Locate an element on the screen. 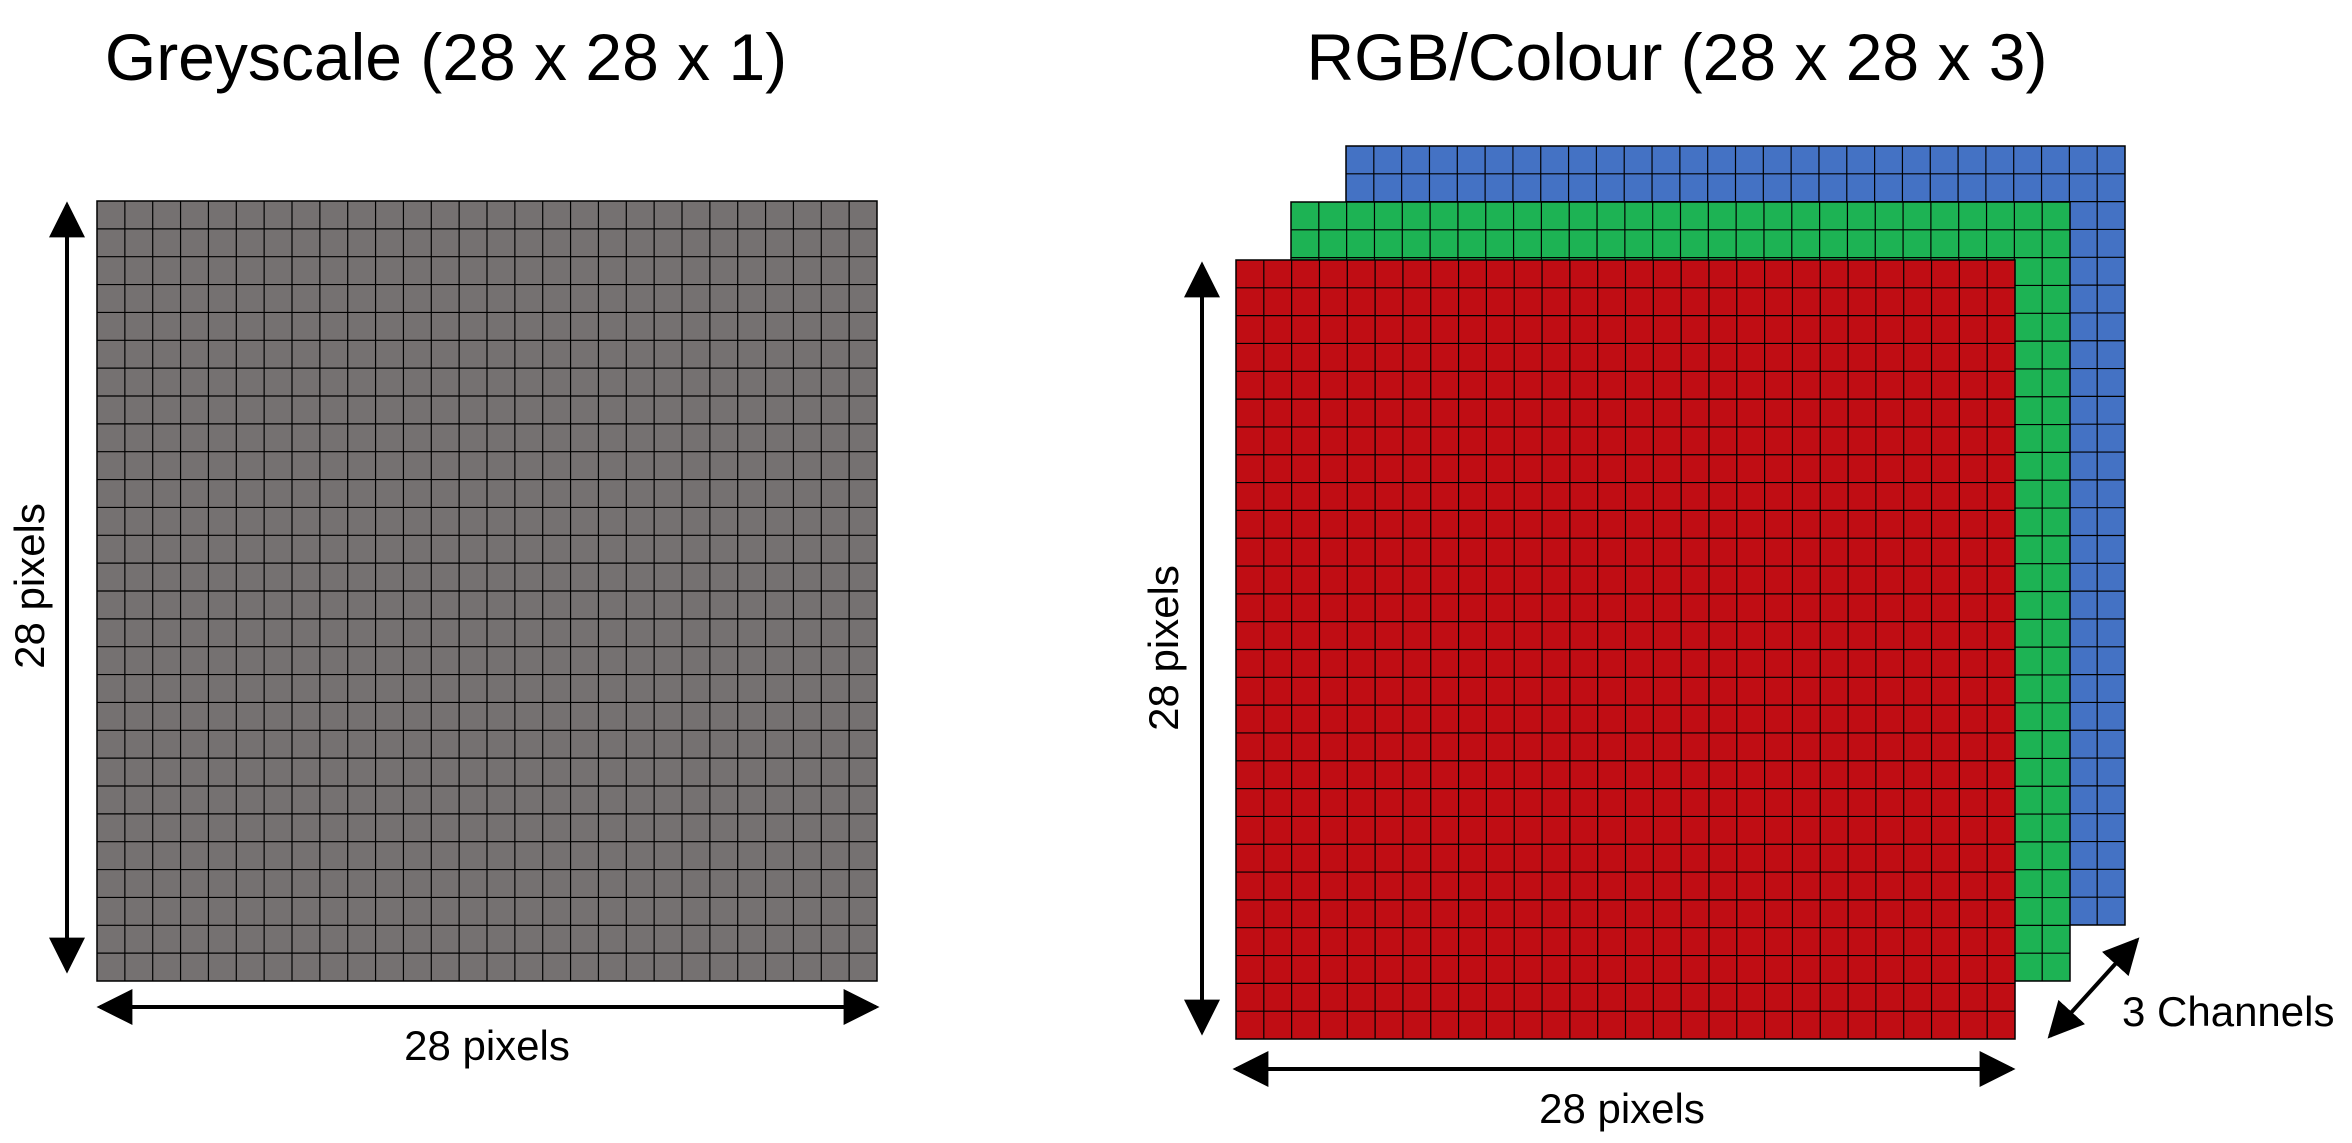 The height and width of the screenshot is (1143, 2352). rgb-width-label: 28 pixels is located at coordinates (1622, 1108).